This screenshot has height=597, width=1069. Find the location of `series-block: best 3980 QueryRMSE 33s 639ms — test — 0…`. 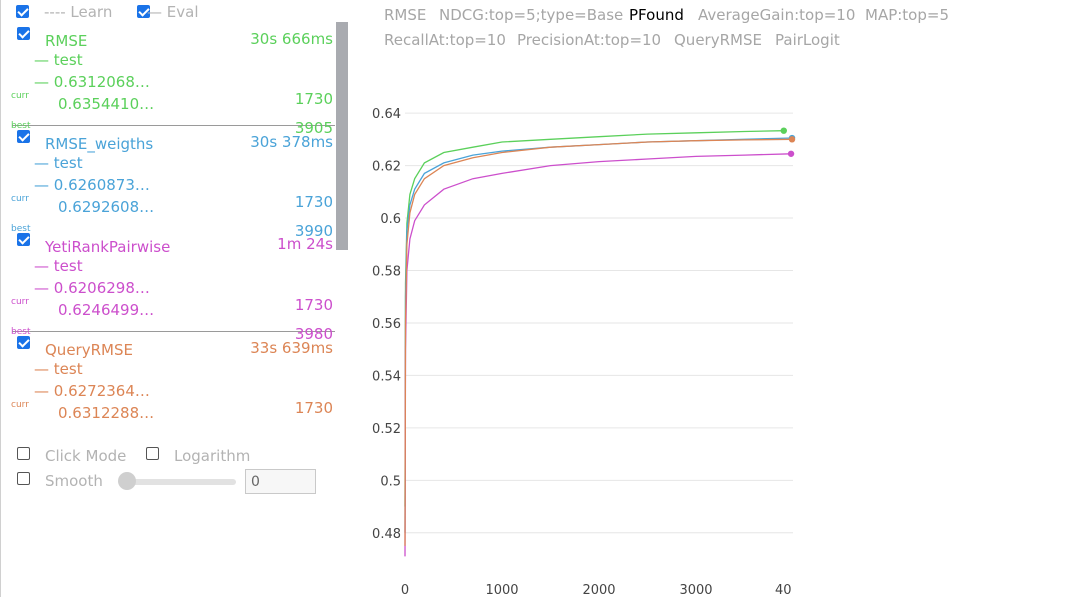

series-block: best 3980 QueryRMSE 33s 639ms — test — 0… is located at coordinates (167, 378).